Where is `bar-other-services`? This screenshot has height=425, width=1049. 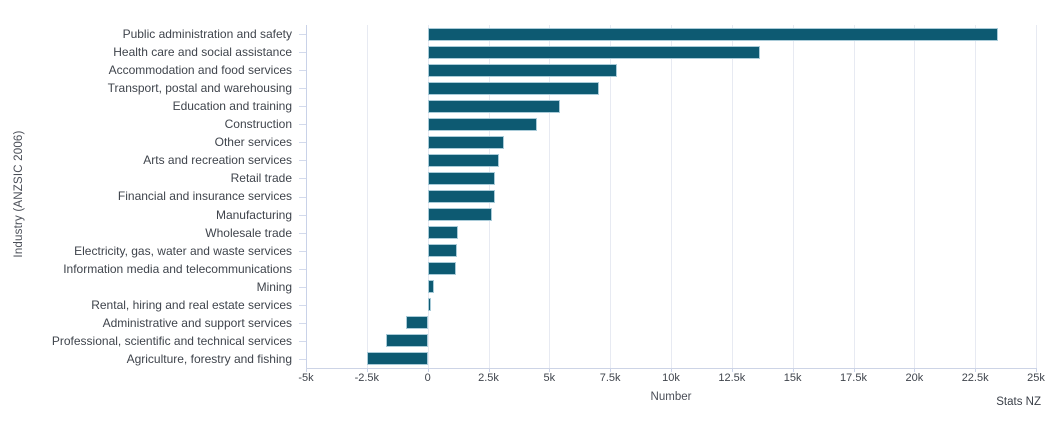 bar-other-services is located at coordinates (466, 142).